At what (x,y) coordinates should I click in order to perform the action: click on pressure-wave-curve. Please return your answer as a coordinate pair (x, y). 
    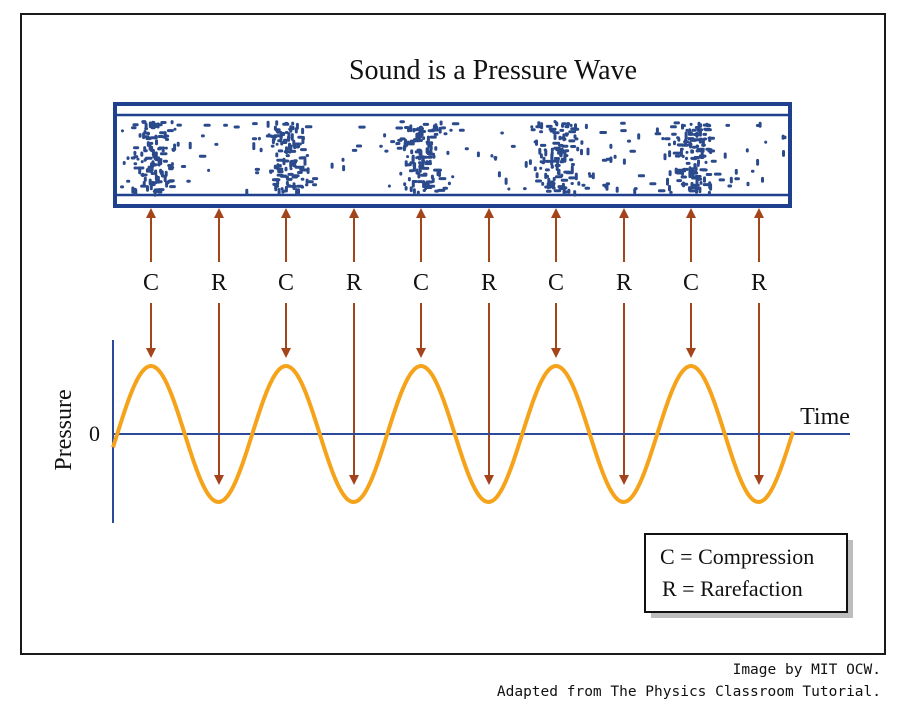
    Looking at the image, I should click on (453, 434).